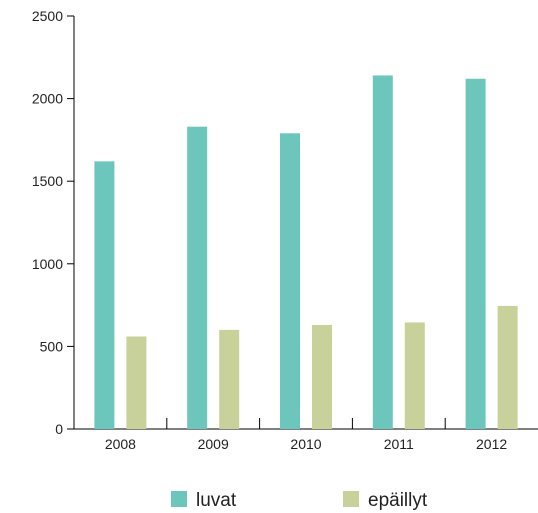  What do you see at coordinates (47, 16) in the screenshot?
I see `y-tick-label: 2500` at bounding box center [47, 16].